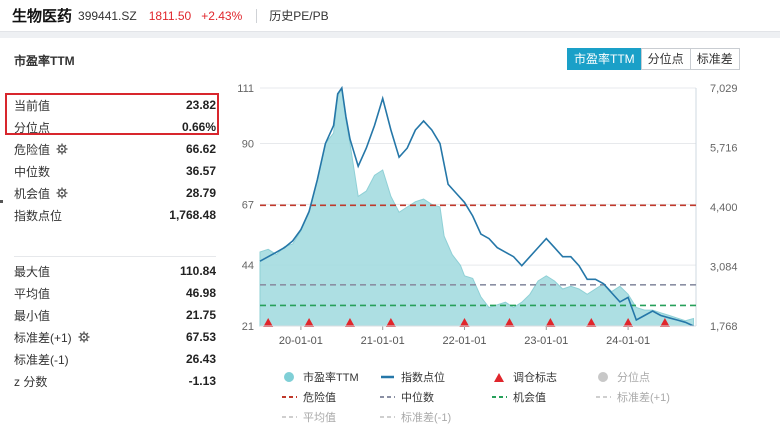 Image resolution: width=780 pixels, height=442 pixels. I want to click on x-tick-label: 24-01-01, so click(628, 341).